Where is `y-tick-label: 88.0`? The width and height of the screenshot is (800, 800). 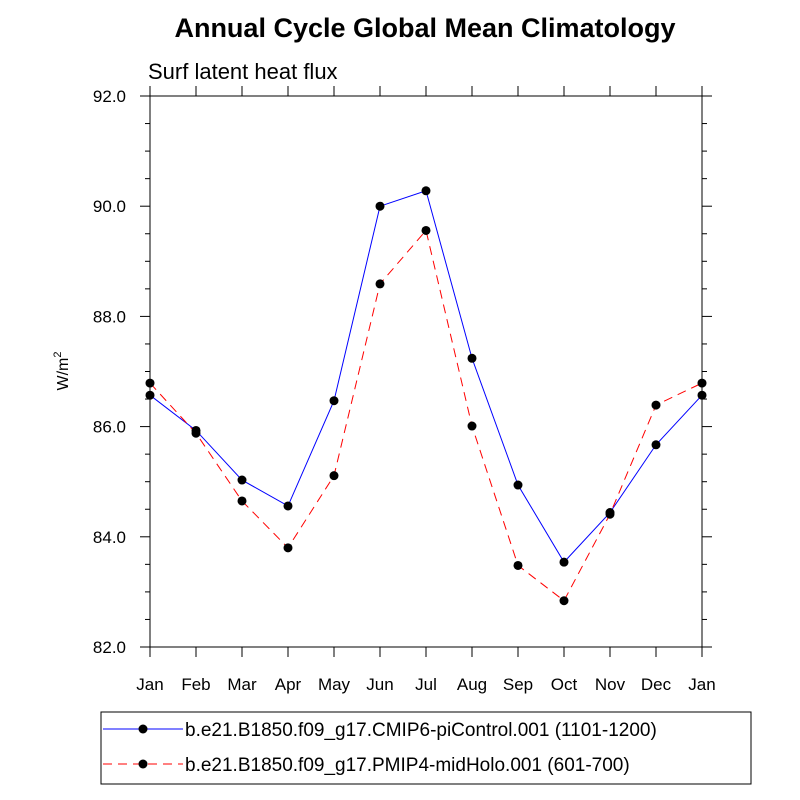
y-tick-label: 88.0 is located at coordinates (109, 316).